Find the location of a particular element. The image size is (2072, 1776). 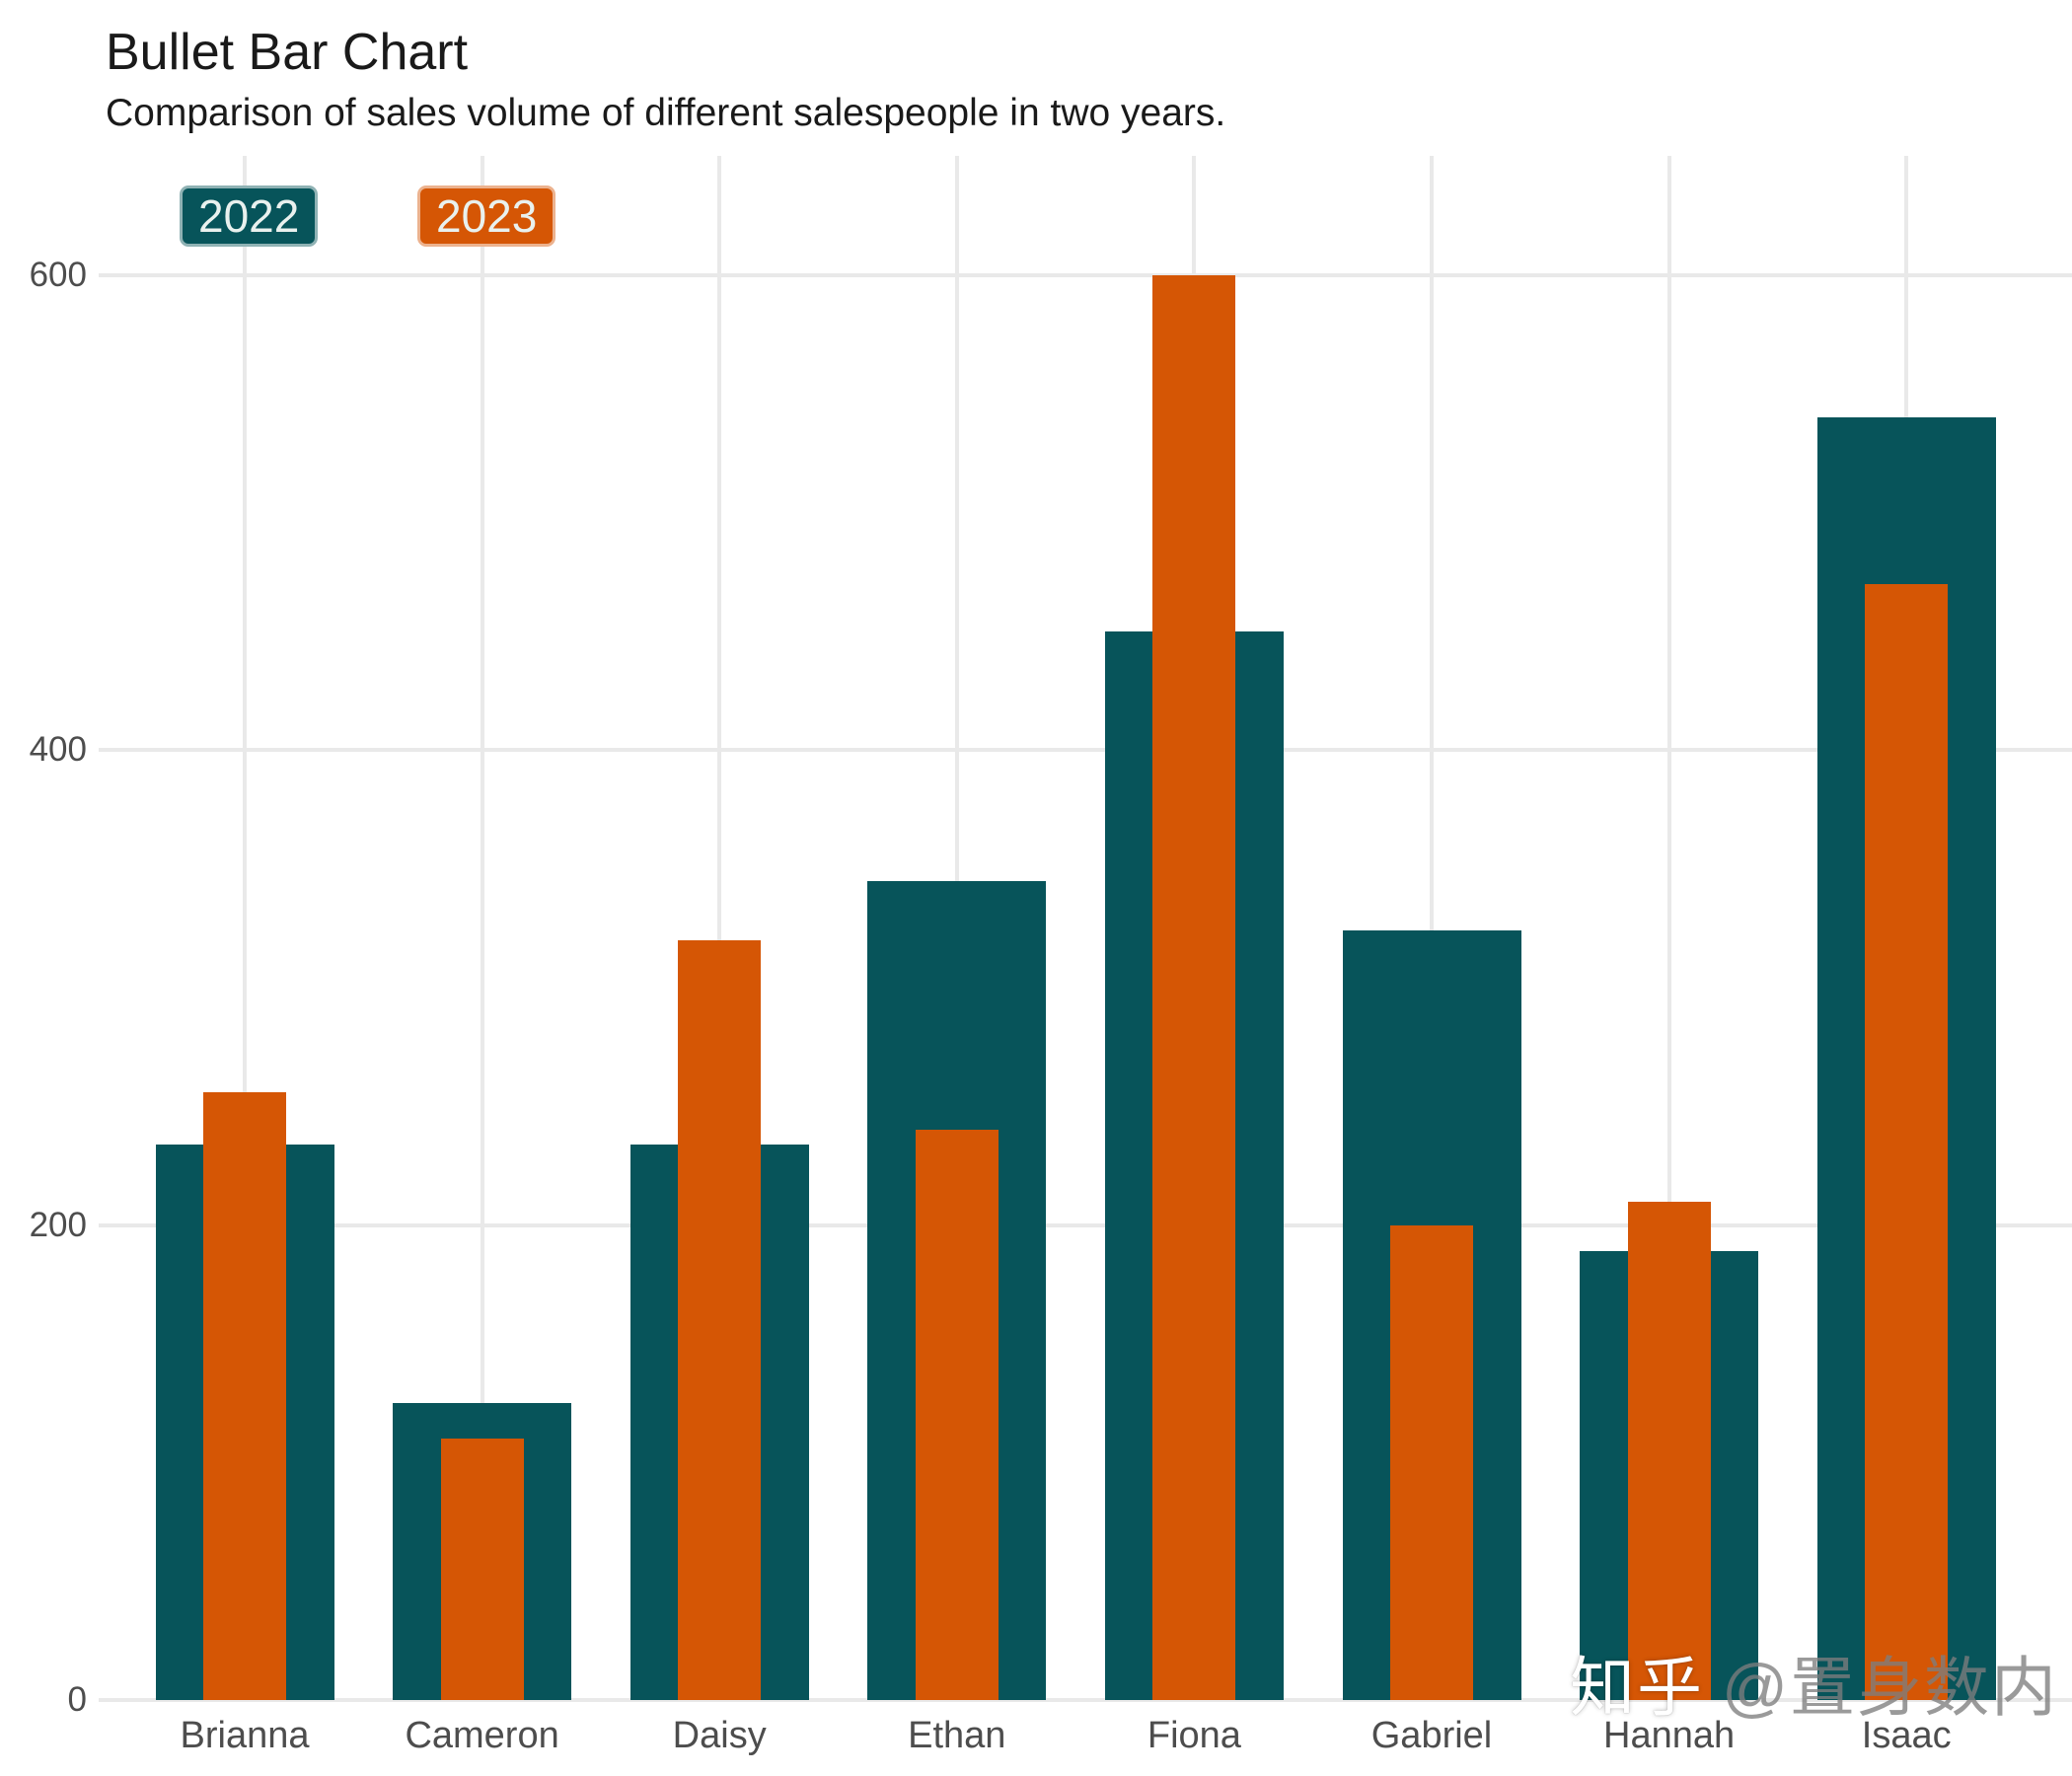

bar-2023-ethan is located at coordinates (957, 1415).